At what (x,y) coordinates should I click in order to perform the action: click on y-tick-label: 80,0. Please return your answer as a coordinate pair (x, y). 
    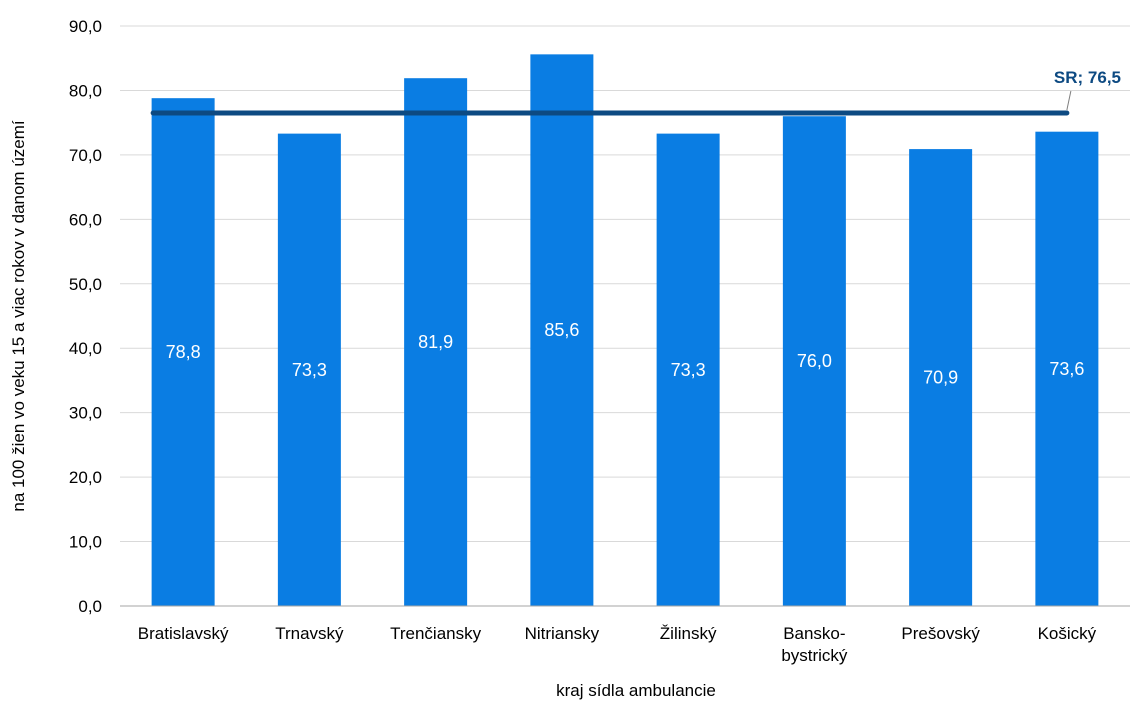
    Looking at the image, I should click on (85, 90).